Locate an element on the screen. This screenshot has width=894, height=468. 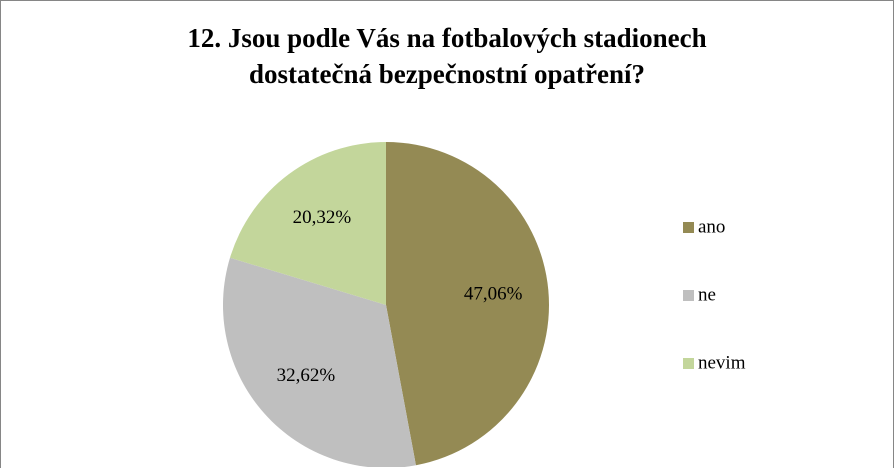
data-label: 47,06% is located at coordinates (493, 293).